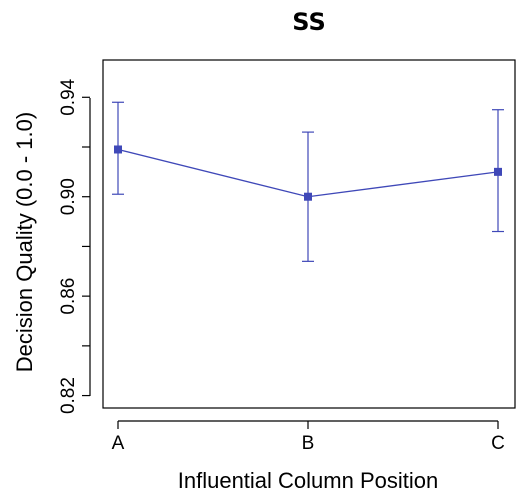  What do you see at coordinates (498, 443) in the screenshot?
I see `x-tick-label: C` at bounding box center [498, 443].